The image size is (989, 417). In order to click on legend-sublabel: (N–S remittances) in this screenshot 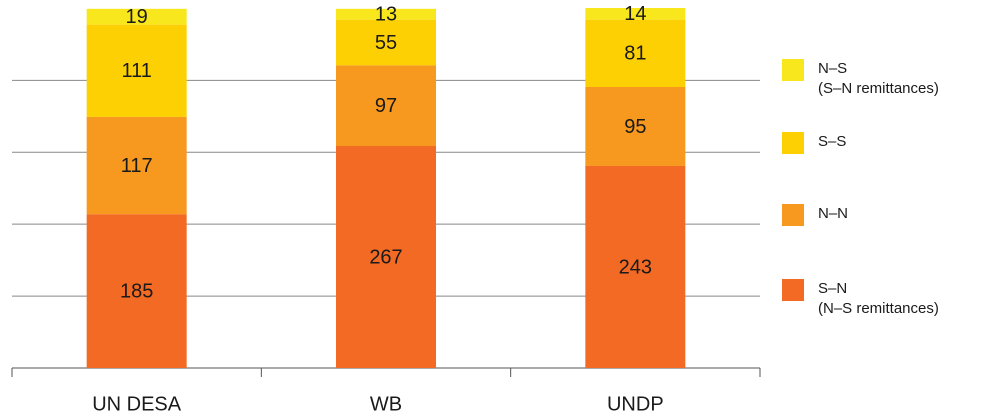, I will do `click(878, 308)`.